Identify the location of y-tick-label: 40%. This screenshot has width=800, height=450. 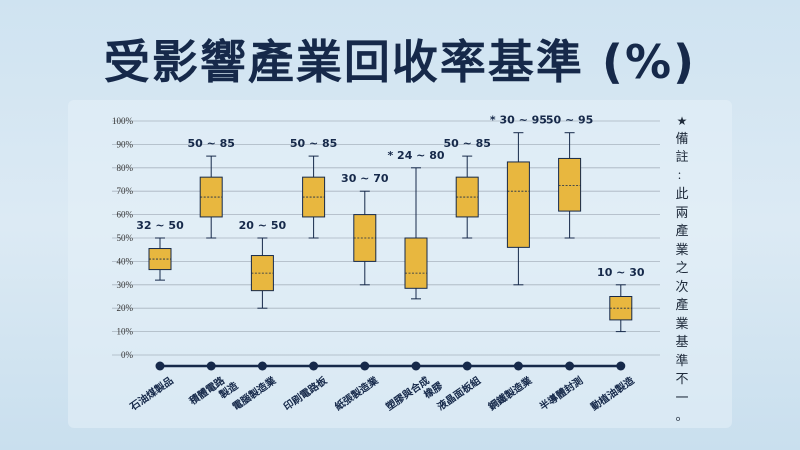
(125, 261).